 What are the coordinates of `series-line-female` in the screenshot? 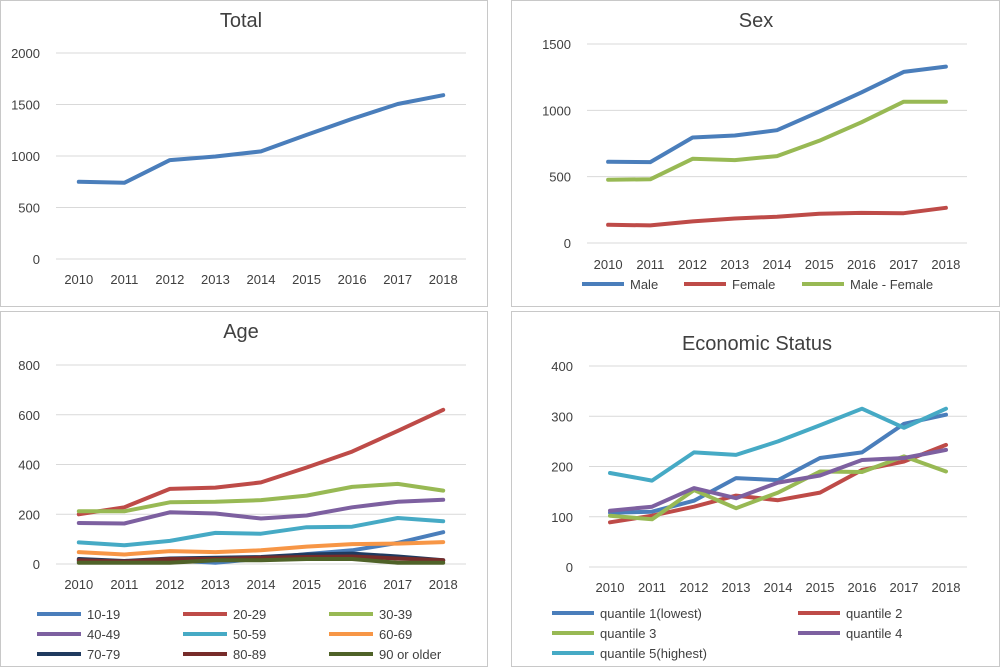 It's located at (777, 216).